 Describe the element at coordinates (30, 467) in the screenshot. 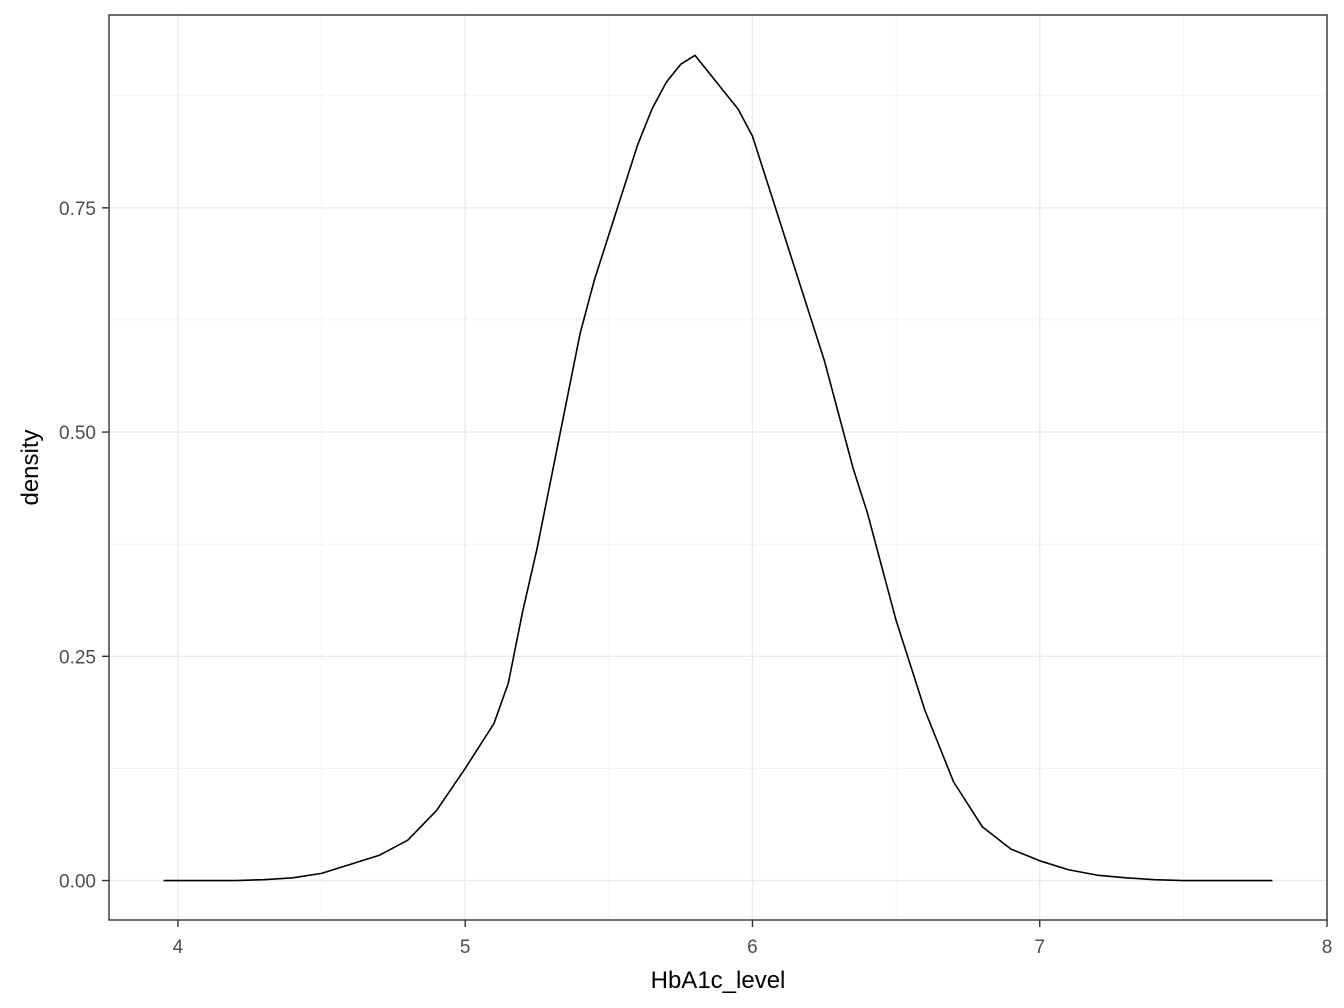

I see `y-axis-title: density` at that location.